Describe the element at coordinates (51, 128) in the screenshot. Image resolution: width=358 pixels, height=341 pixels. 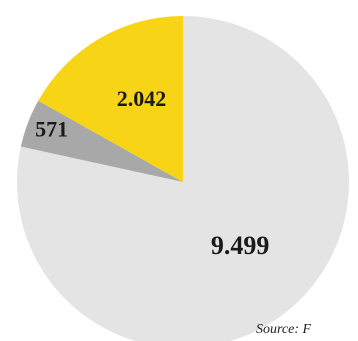
I see `pie-label-571: 571` at that location.